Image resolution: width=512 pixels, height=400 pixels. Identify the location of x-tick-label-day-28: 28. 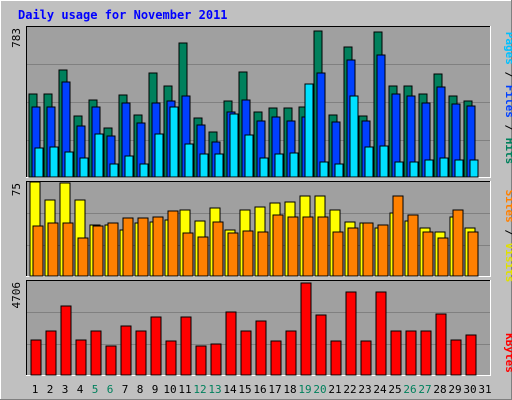
(439, 389).